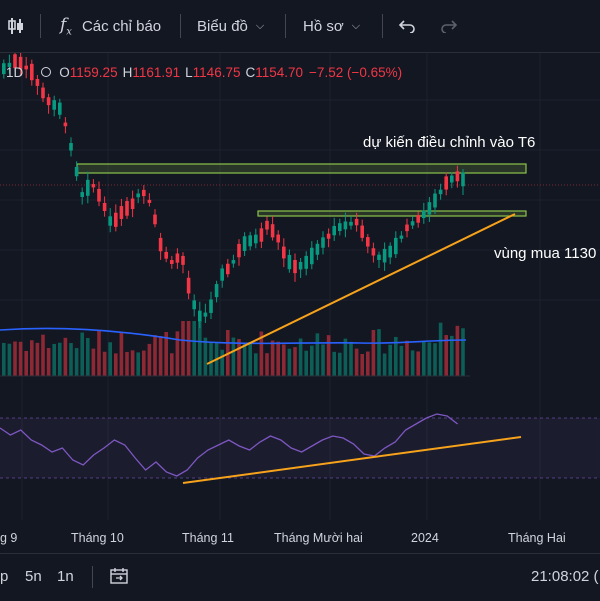 This screenshot has width=600, height=601. I want to click on low-value: 1146.75, so click(216, 72).